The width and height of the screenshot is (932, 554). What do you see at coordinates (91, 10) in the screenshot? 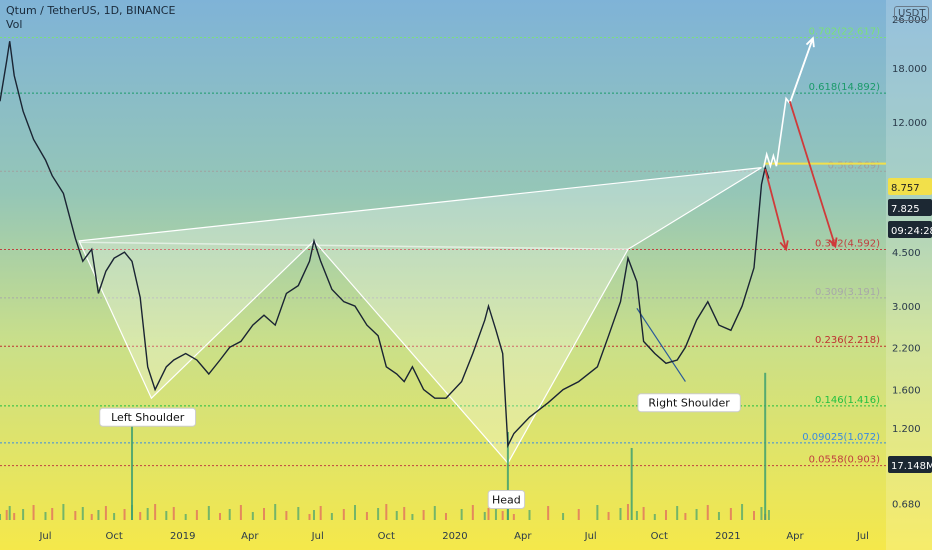
I see `symbol-title: Qtum / TetherUS, 1D, BINANCE` at bounding box center [91, 10].